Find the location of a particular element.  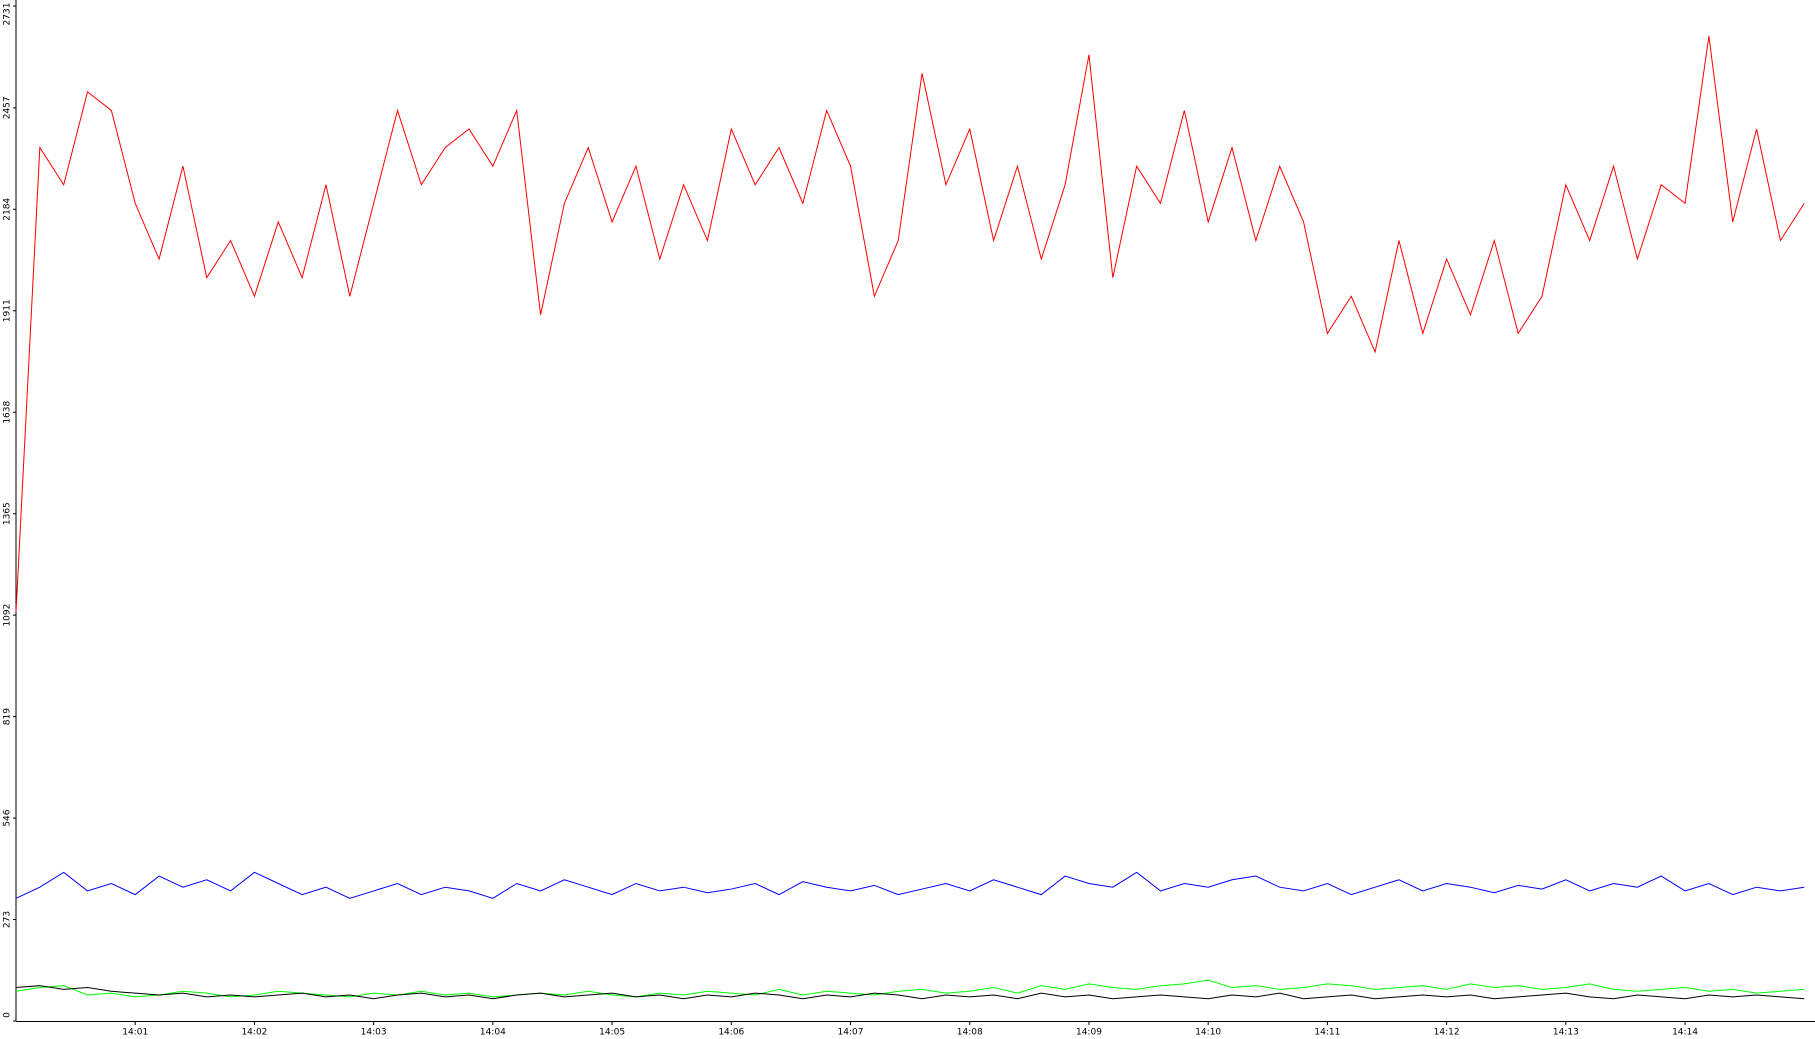

x-tick-label: 14:03 is located at coordinates (374, 1033).